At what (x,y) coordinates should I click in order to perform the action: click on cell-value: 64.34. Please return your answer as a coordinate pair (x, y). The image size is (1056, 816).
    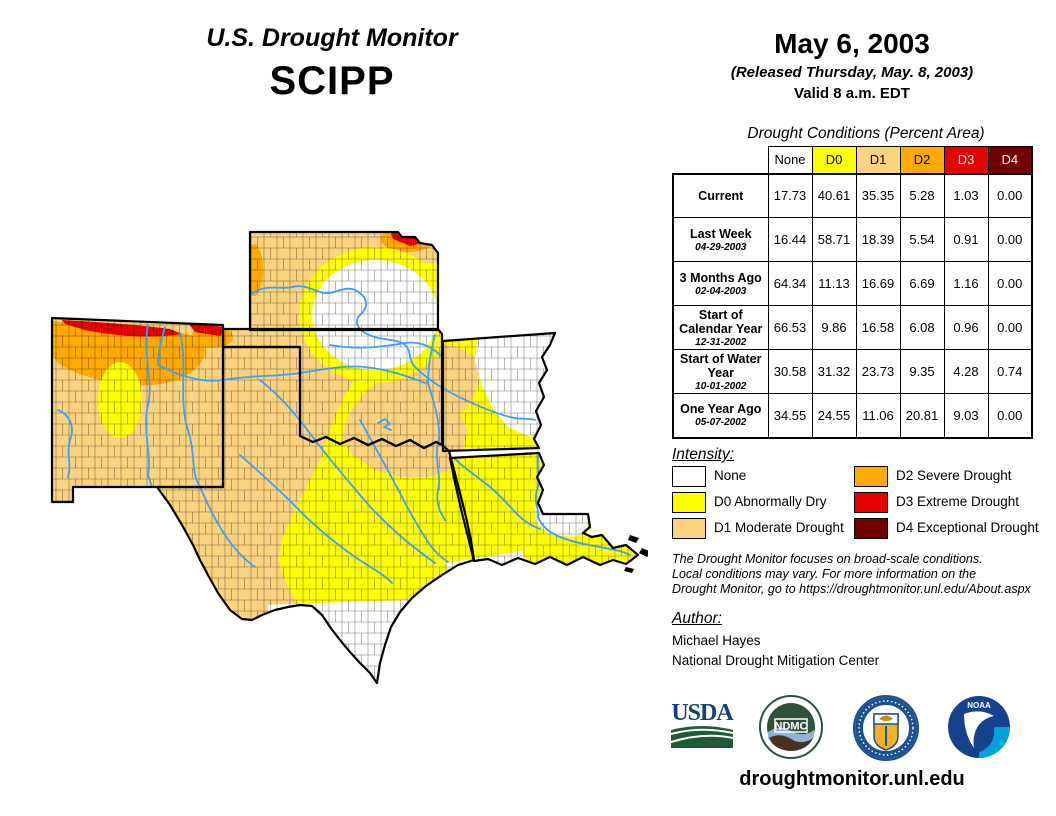
    Looking at the image, I should click on (790, 283).